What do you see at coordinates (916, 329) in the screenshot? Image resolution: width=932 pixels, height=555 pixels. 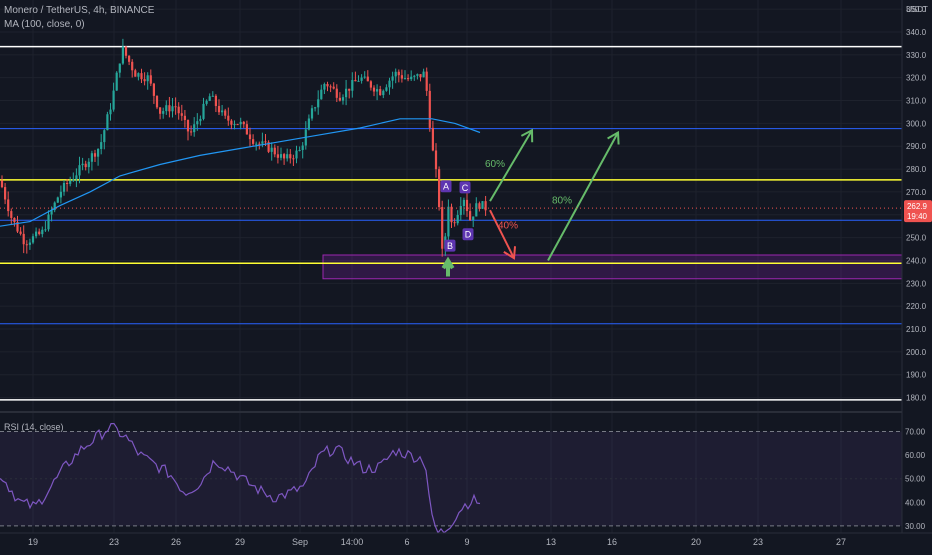 I see `price-tick-label: 210.0` at bounding box center [916, 329].